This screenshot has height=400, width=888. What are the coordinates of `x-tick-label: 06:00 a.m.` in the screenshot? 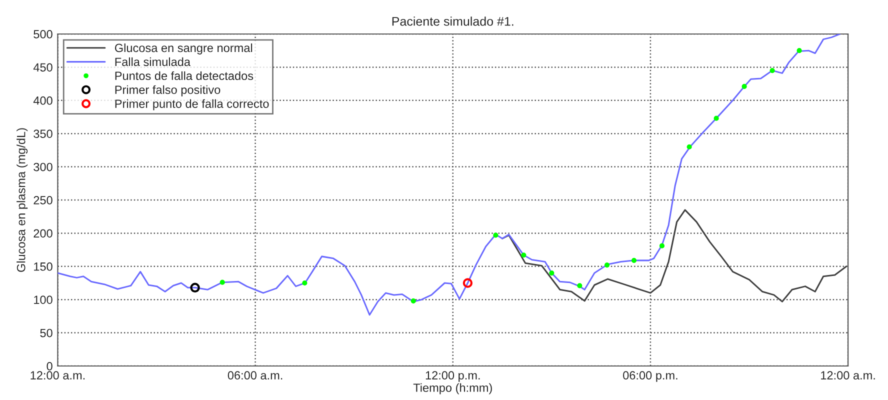 It's located at (255, 375).